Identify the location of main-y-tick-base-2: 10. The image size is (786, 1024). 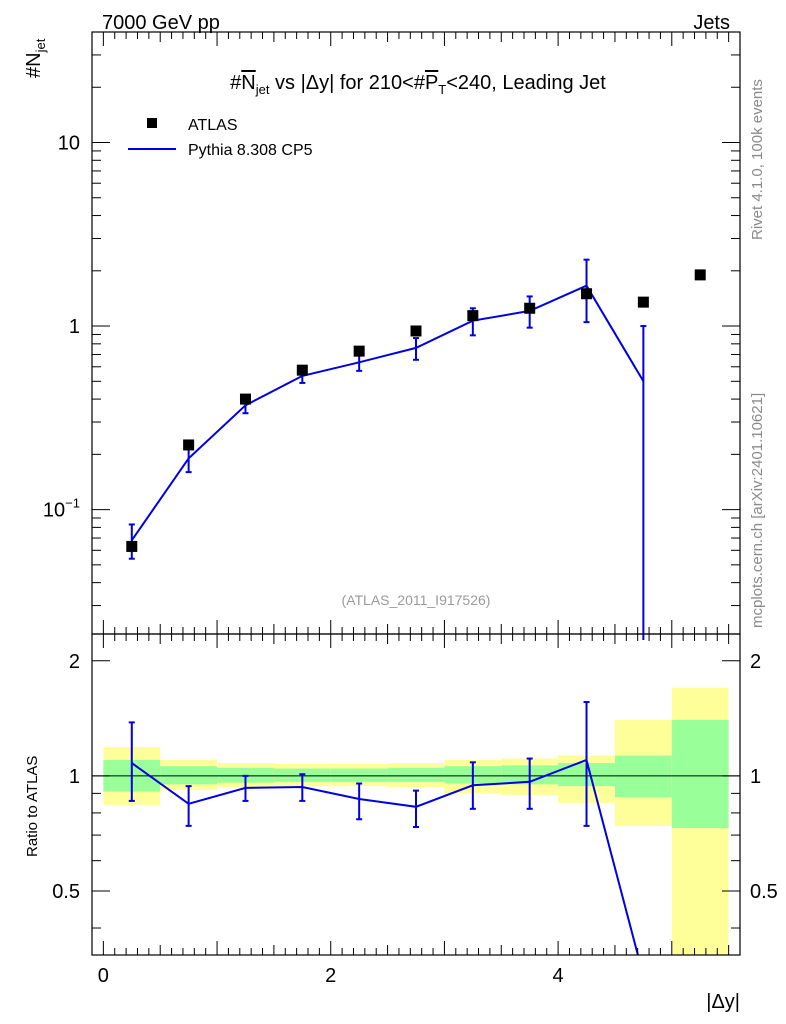
(54, 511).